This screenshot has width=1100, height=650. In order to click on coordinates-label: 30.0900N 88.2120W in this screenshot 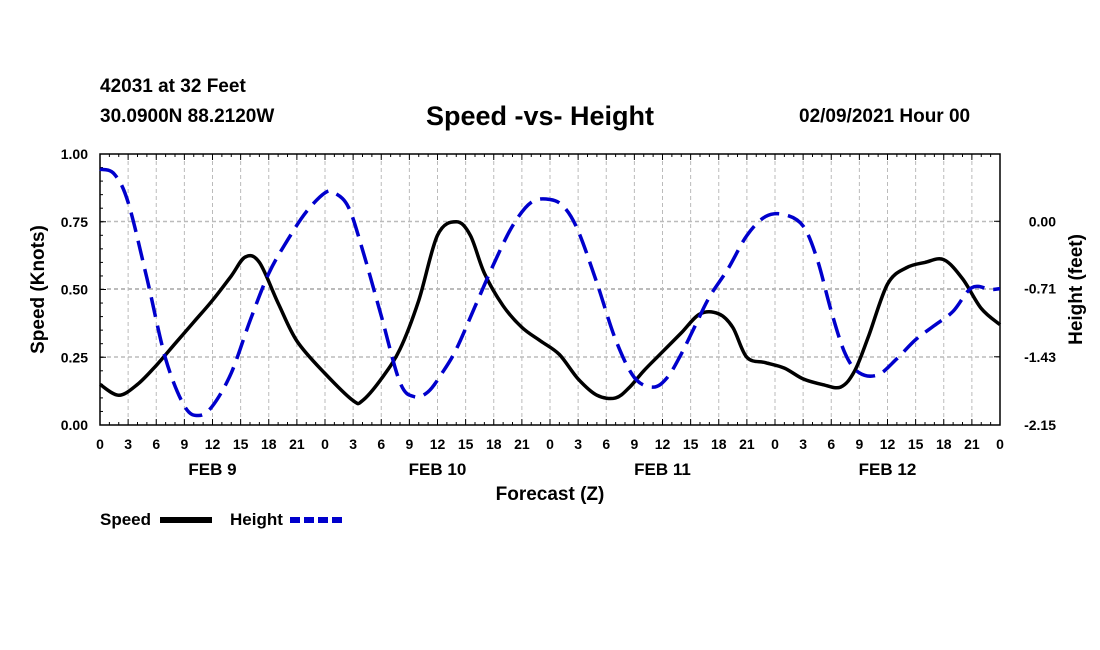, I will do `click(187, 116)`.